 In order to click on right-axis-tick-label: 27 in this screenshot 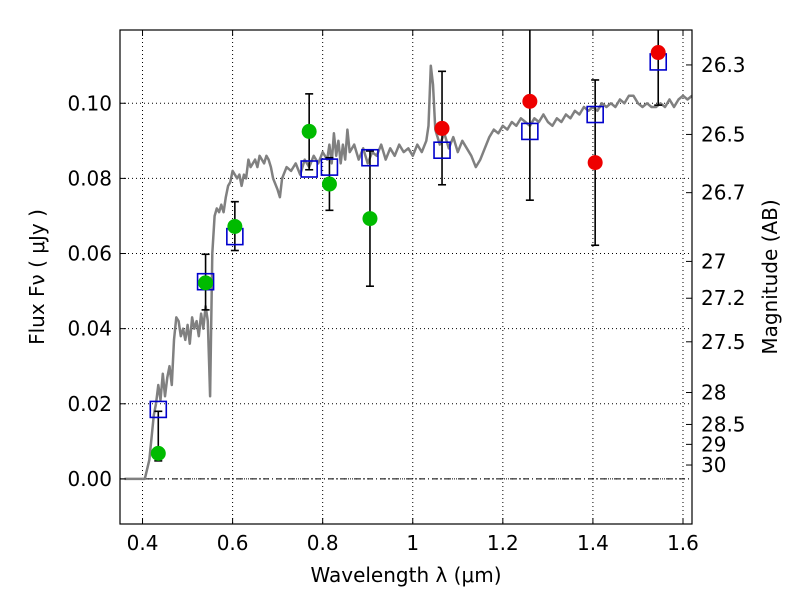, I will do `click(713, 261)`.